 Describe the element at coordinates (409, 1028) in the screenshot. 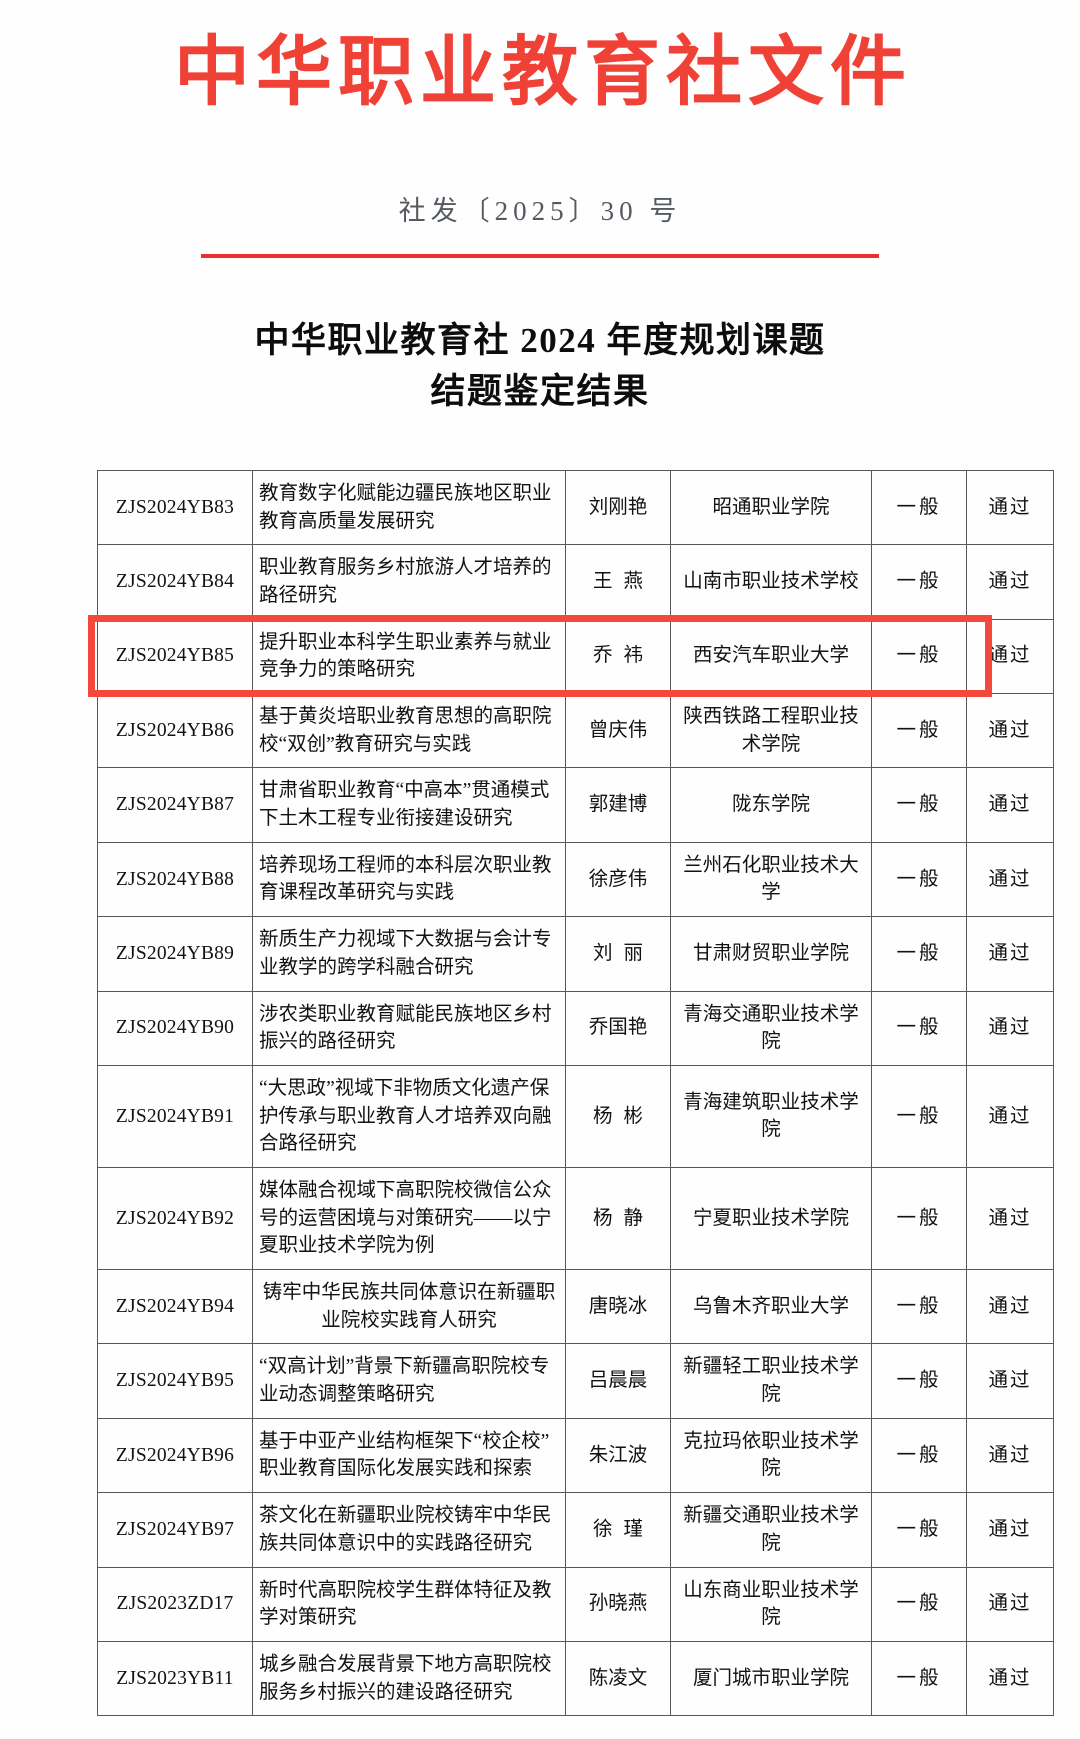

I see `cell-project-title: 涉农类职业教育赋能民族地区乡村振兴的路径研究` at that location.